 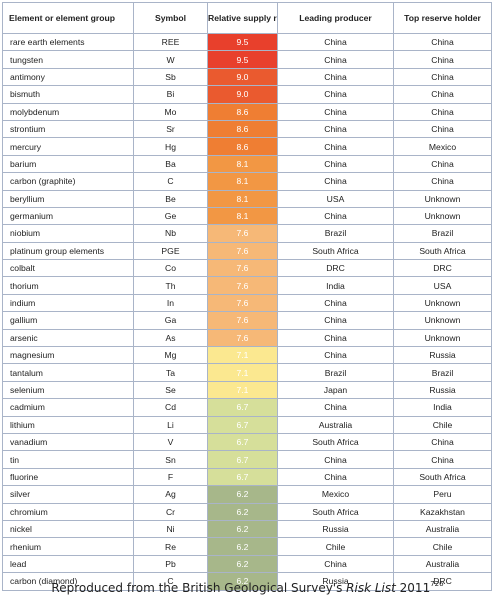 I want to click on table-row: tantalum Ta 7.1 Brazil Brazil, so click(x=247, y=372).